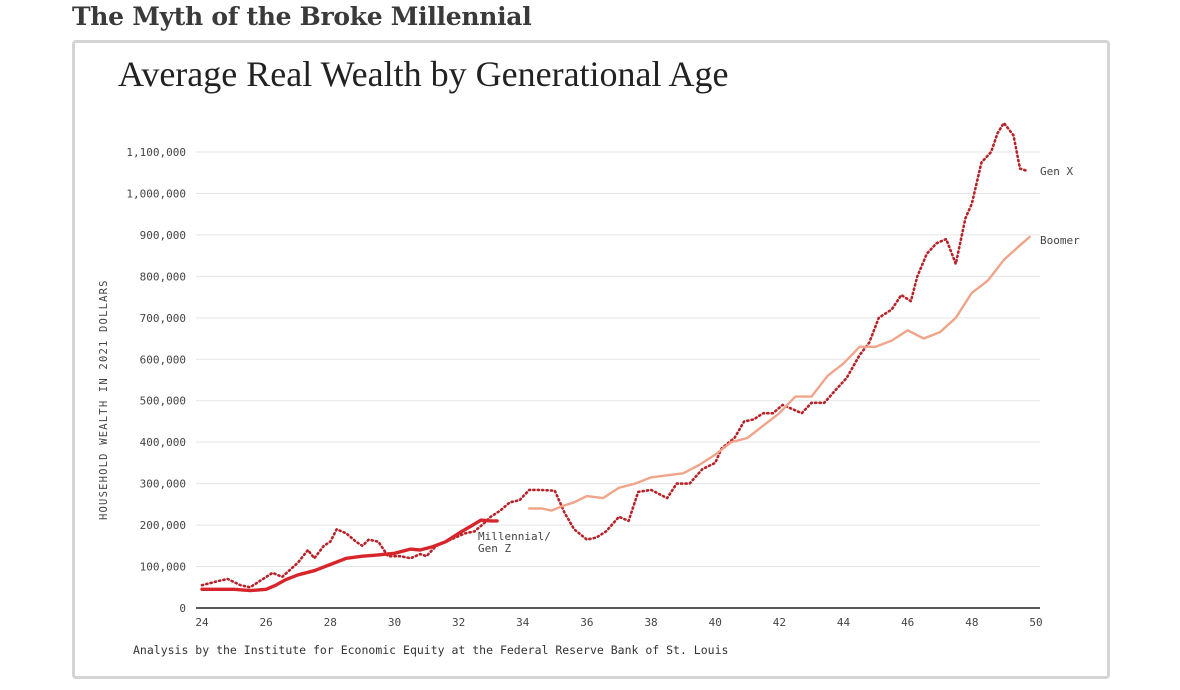 This screenshot has width=1180, height=690. Describe the element at coordinates (423, 74) in the screenshot. I see `chart-title: Average Real Wealth by Generational Age` at that location.